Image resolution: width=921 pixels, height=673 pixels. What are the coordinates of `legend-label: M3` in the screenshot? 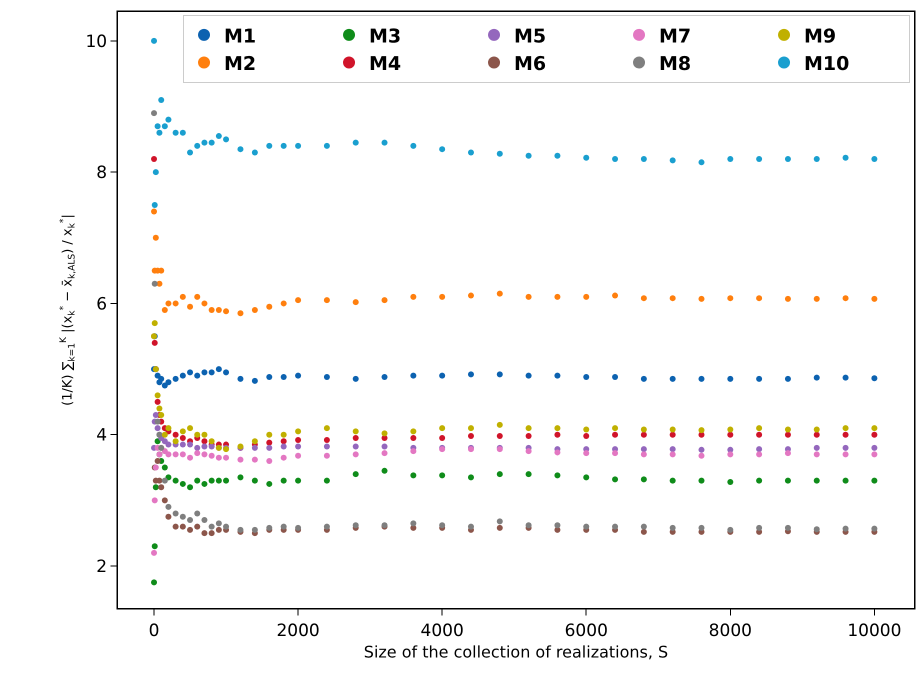 It's located at (385, 36).